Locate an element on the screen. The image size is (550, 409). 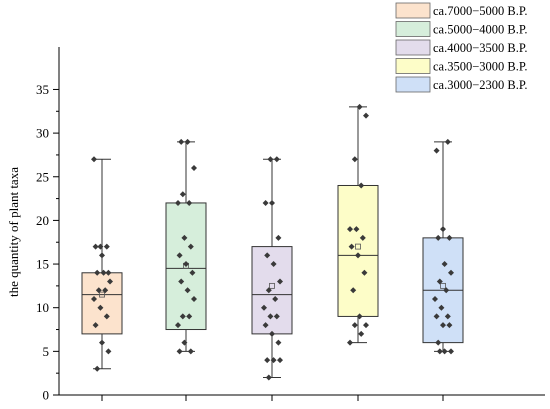
y-axis: 0 5 10 15 20 25 30 35 is located at coordinates (48, 225).